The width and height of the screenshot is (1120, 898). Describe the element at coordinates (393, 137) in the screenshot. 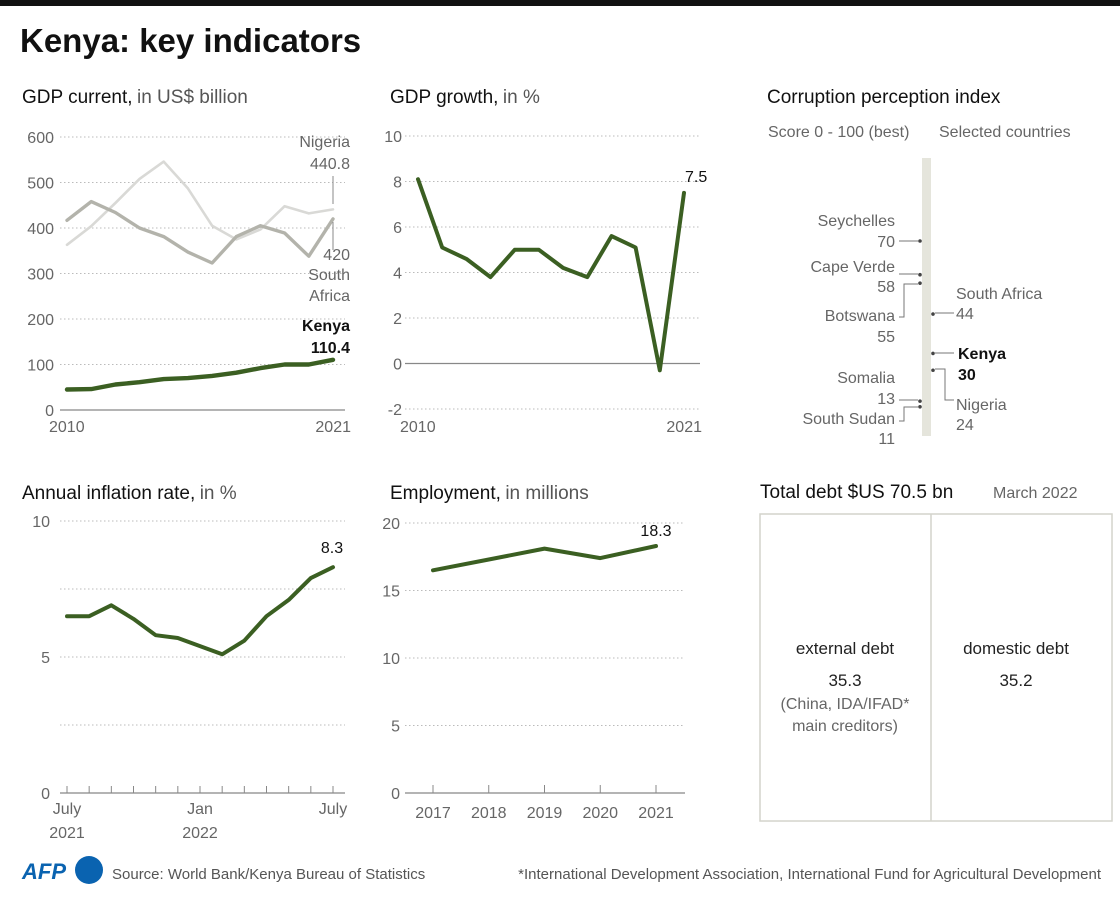

I see `growth-y-tick-label: 10` at that location.